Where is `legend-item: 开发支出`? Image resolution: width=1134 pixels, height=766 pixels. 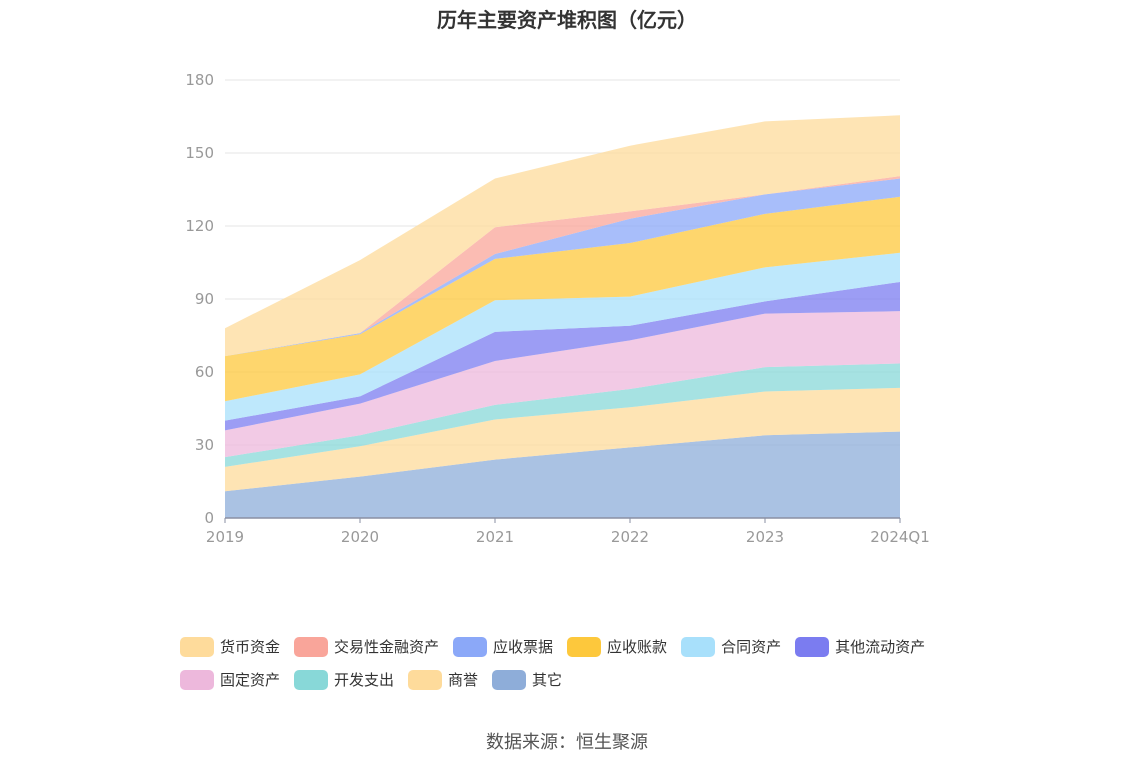 legend-item: 开发支出 is located at coordinates (344, 679).